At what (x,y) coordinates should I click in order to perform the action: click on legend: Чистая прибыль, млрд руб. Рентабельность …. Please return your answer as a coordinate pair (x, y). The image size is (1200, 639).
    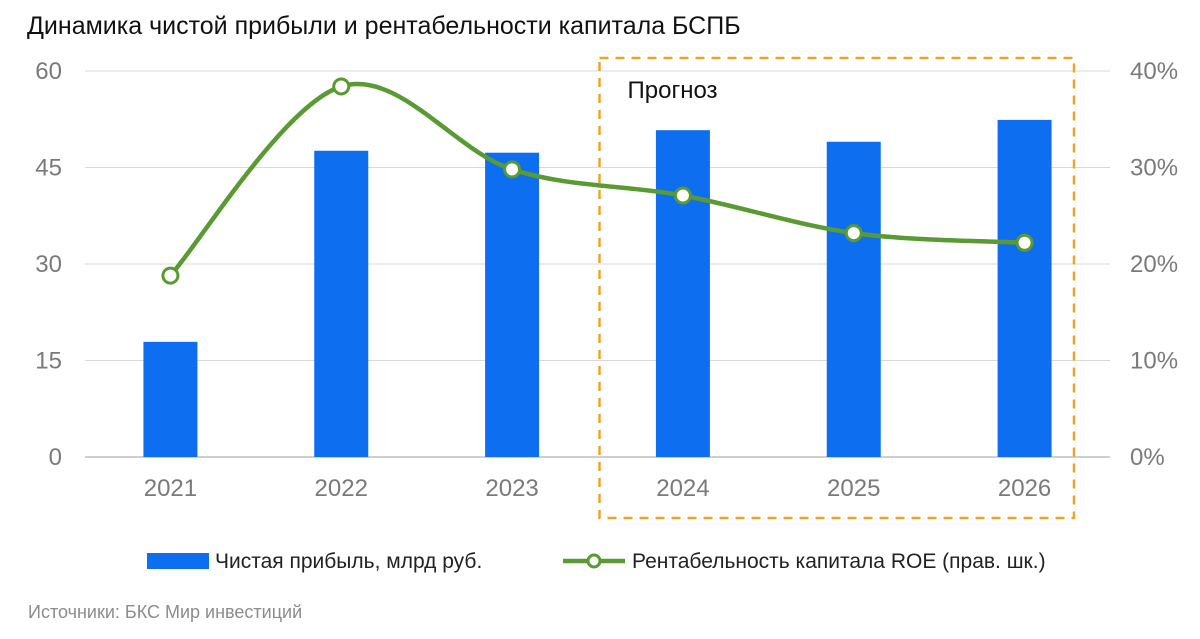
    Looking at the image, I should click on (596, 561).